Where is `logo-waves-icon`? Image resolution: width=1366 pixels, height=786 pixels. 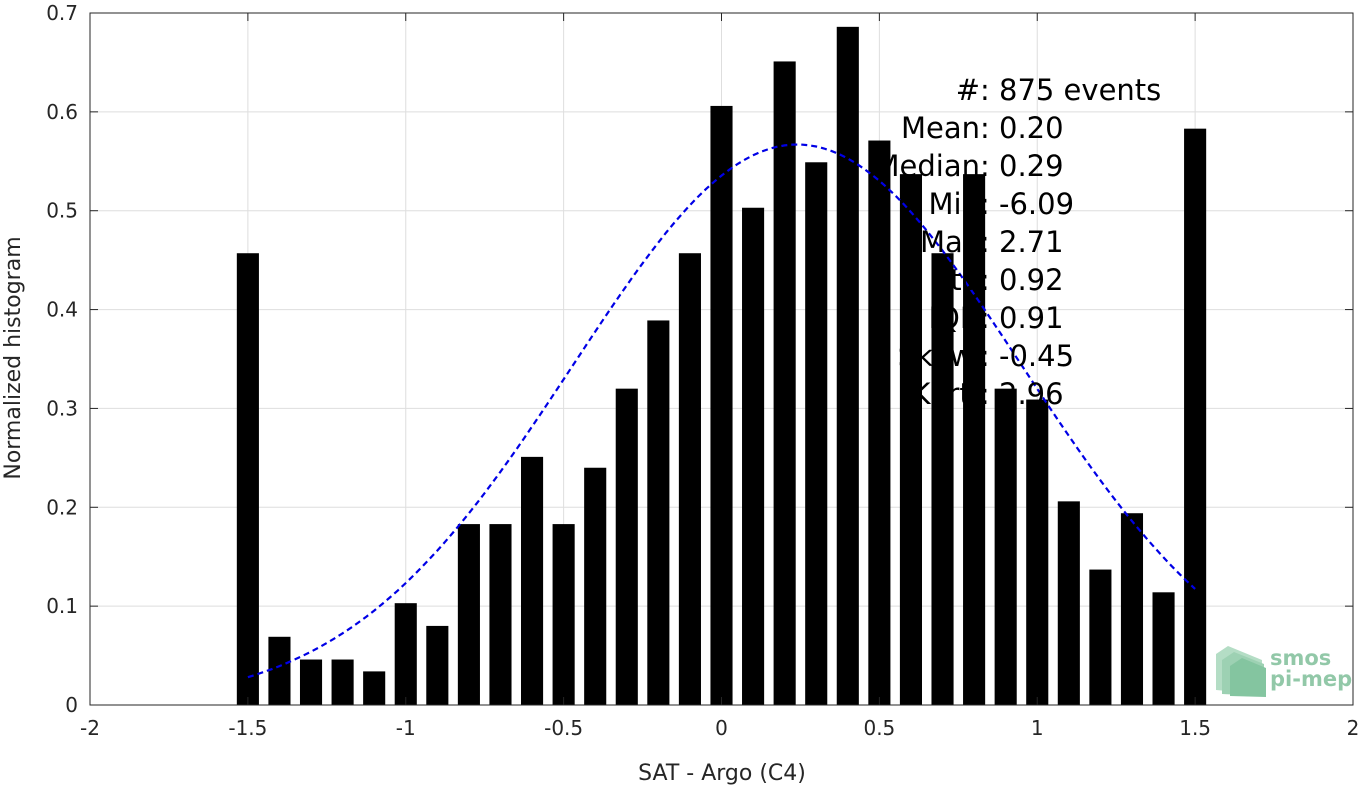 logo-waves-icon is located at coordinates (1241, 671).